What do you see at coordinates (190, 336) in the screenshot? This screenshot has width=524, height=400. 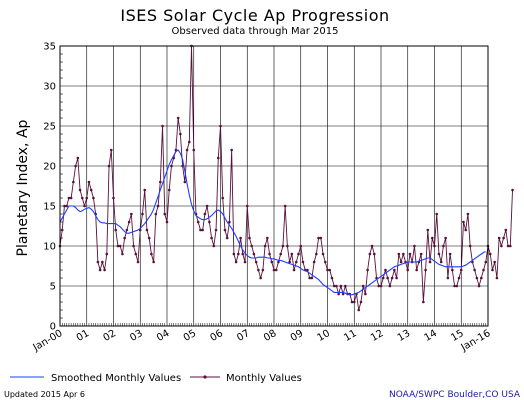 I see `x-tick-label: 05` at bounding box center [190, 336].